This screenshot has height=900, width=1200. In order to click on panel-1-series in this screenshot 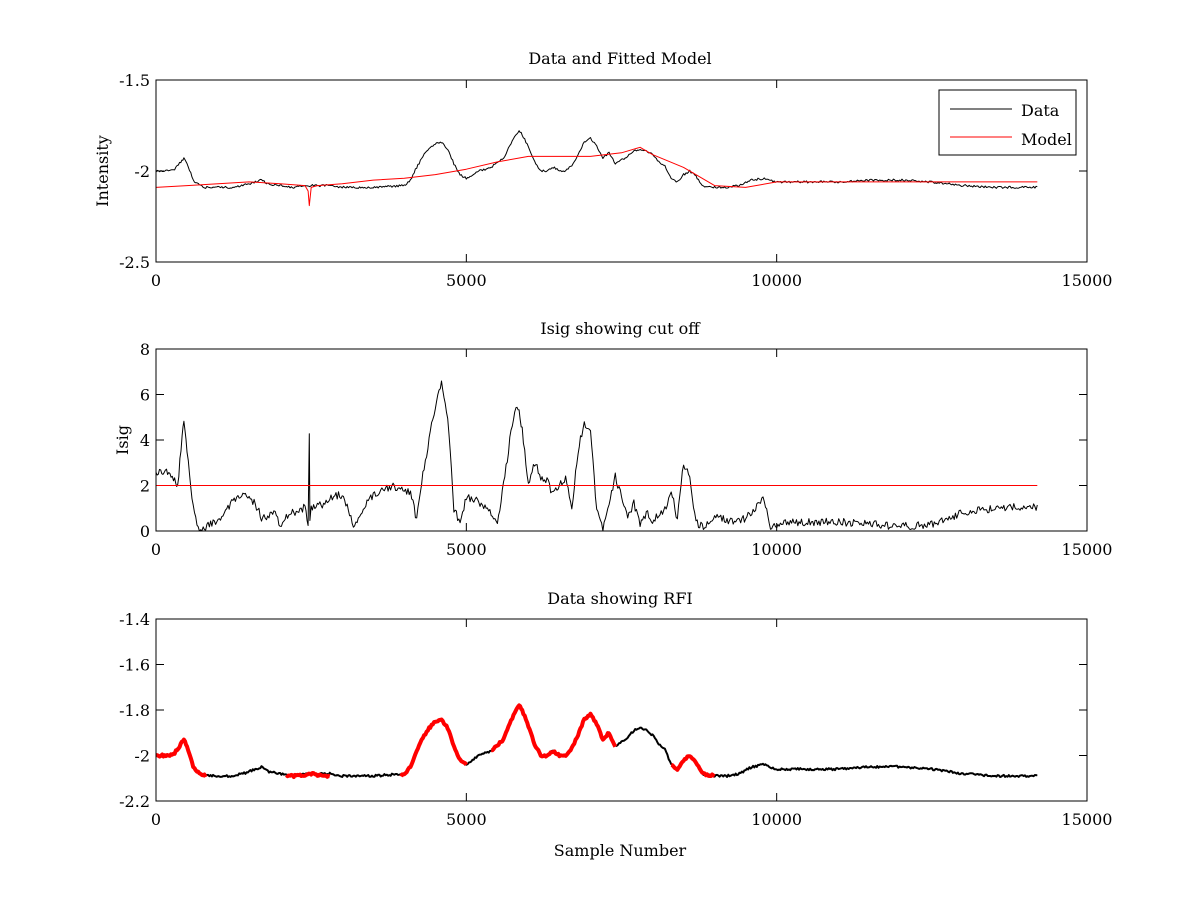, I will do `click(596, 168)`.